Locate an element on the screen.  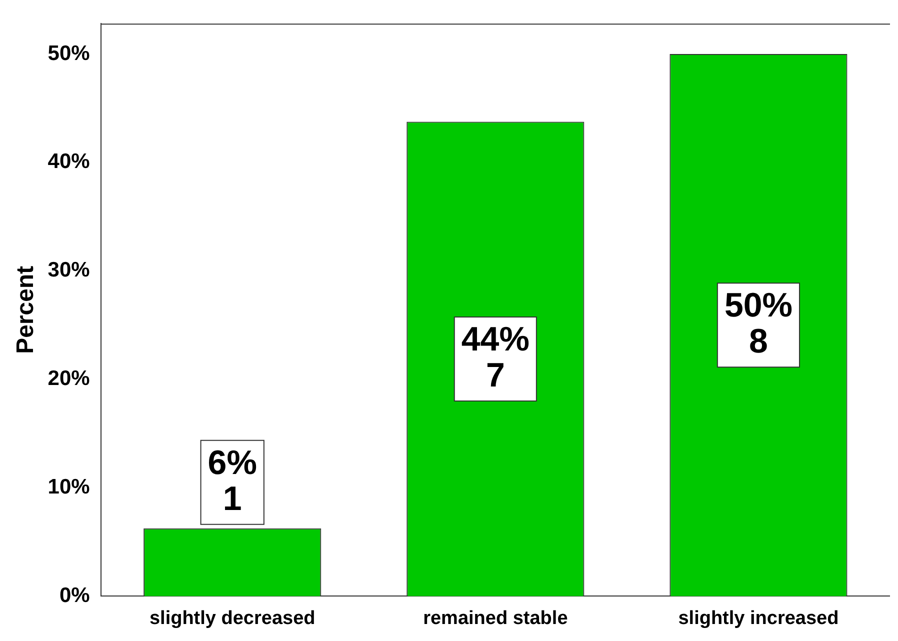
y-axis-title: Percent is located at coordinates (26, 310).